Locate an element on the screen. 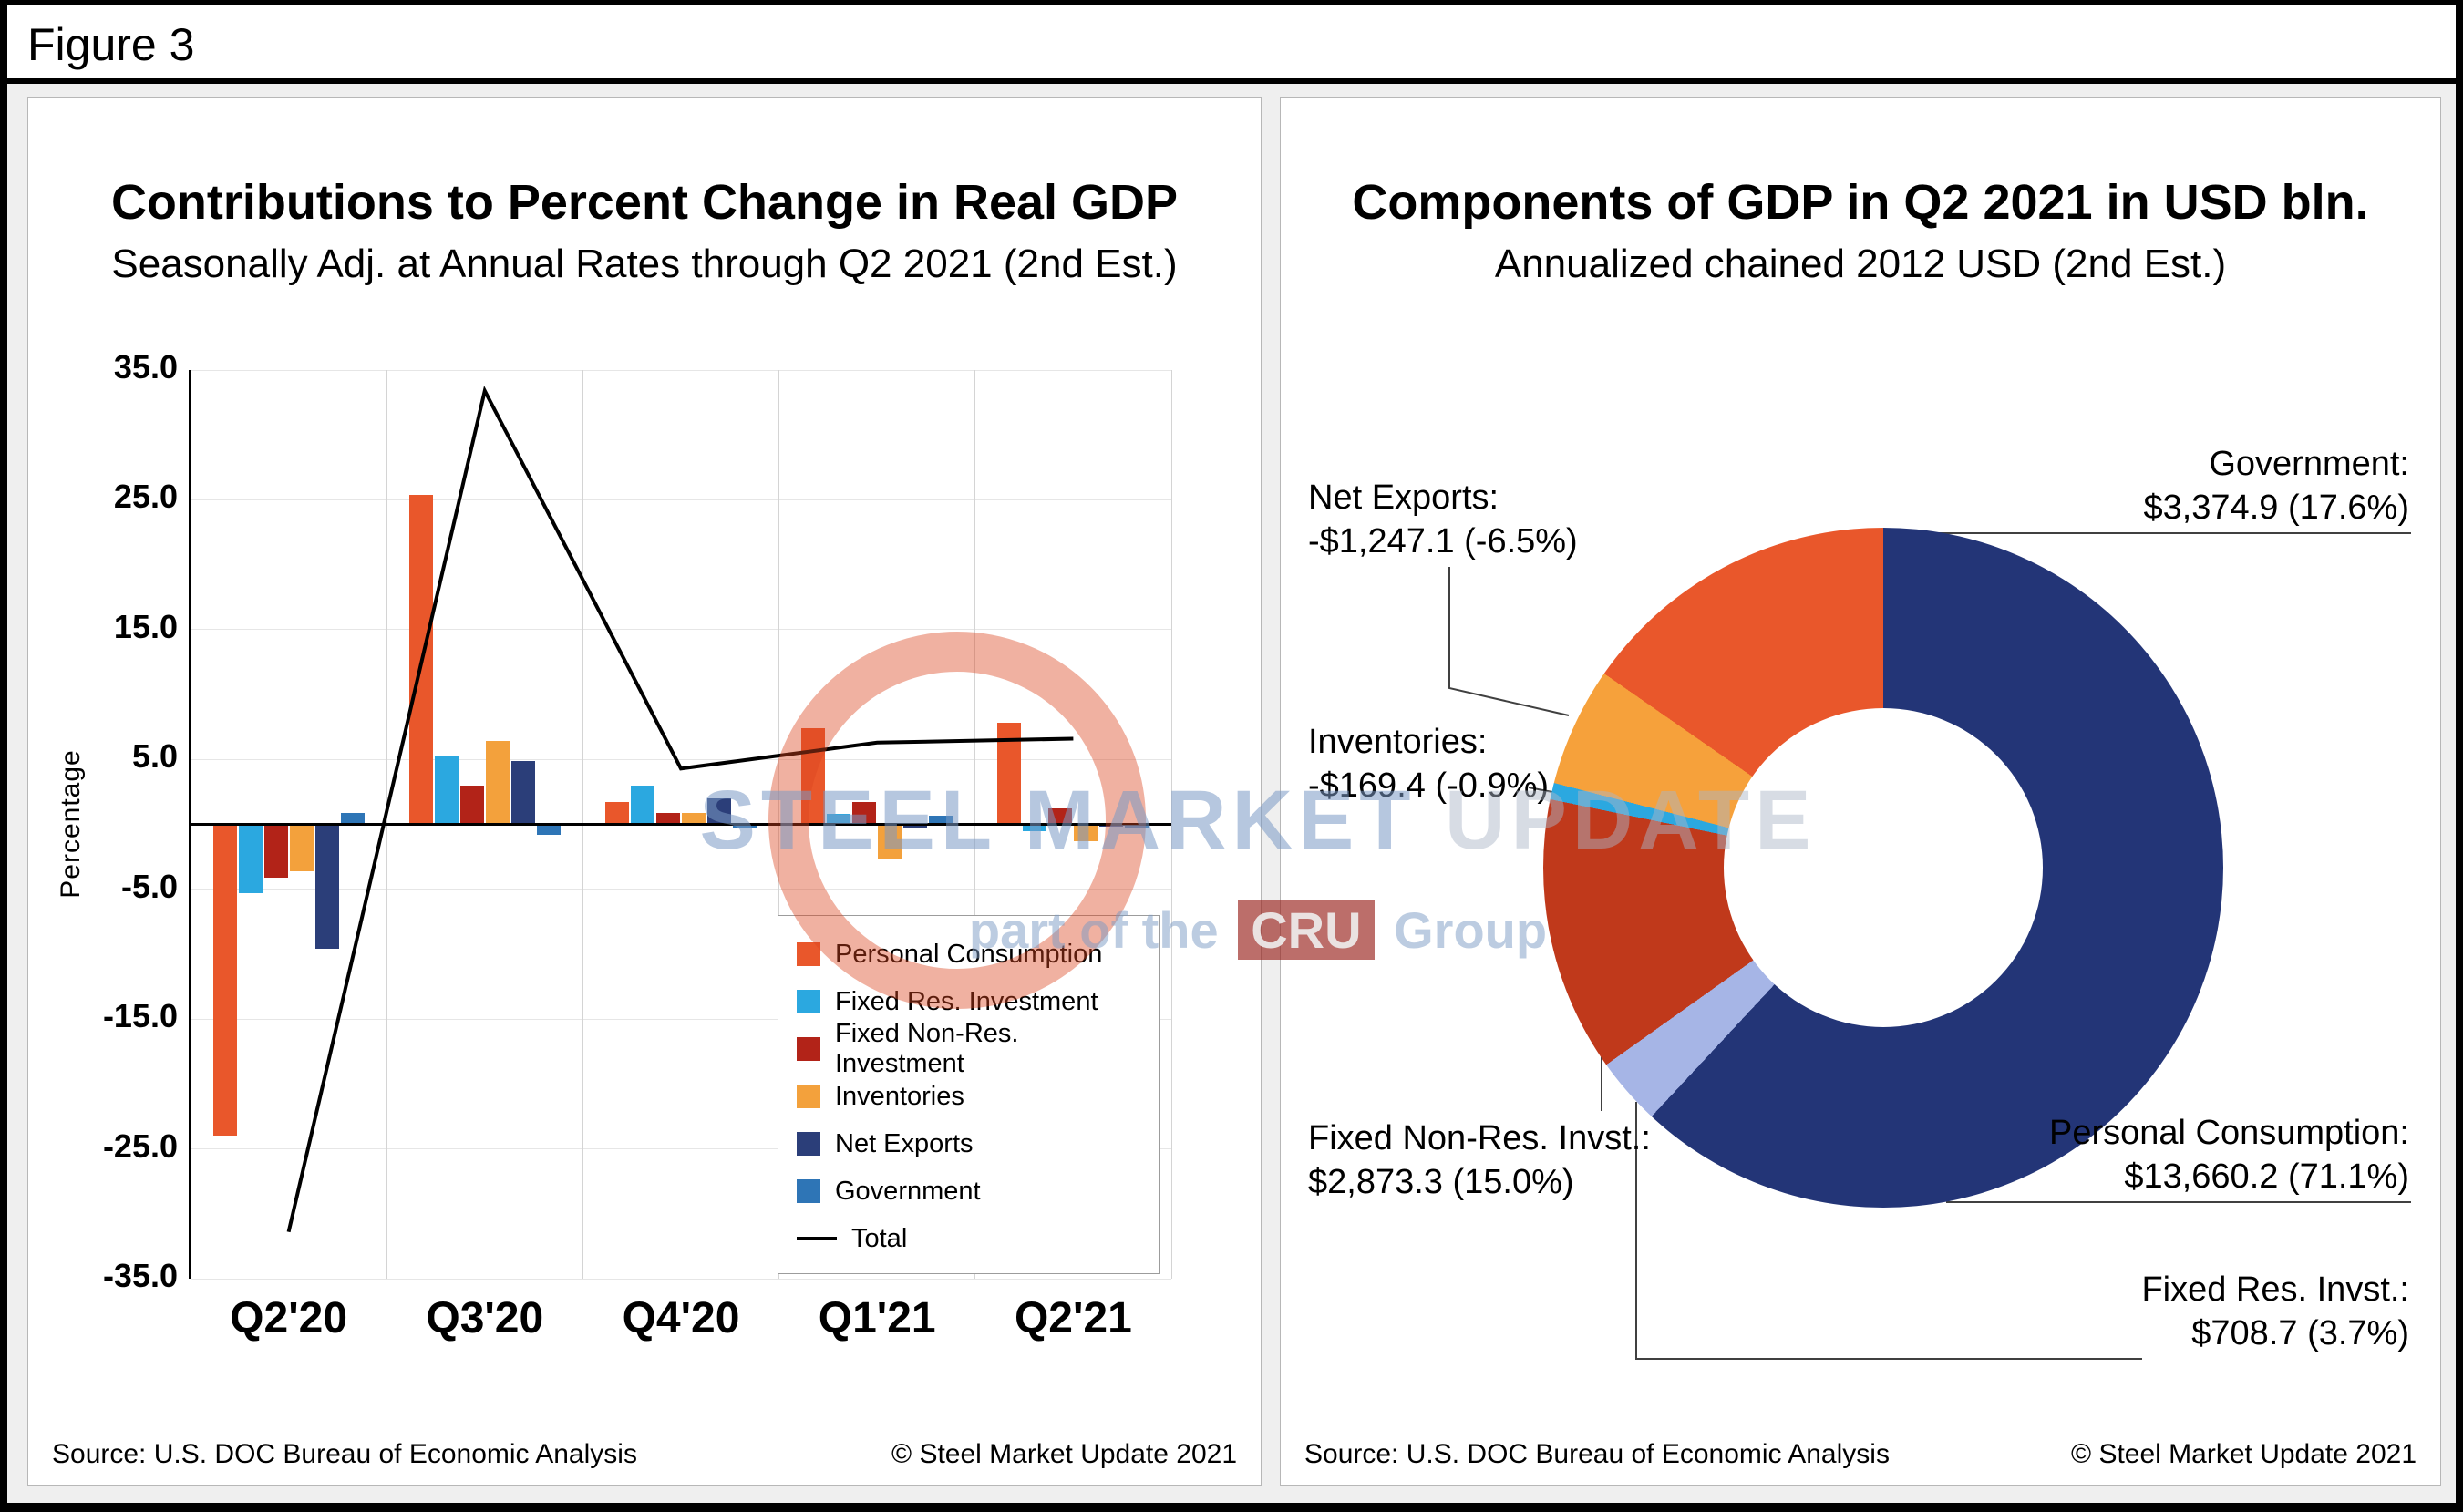 Image resolution: width=2463 pixels, height=1512 pixels. figure-header: Figure 3 is located at coordinates (1231, 44).